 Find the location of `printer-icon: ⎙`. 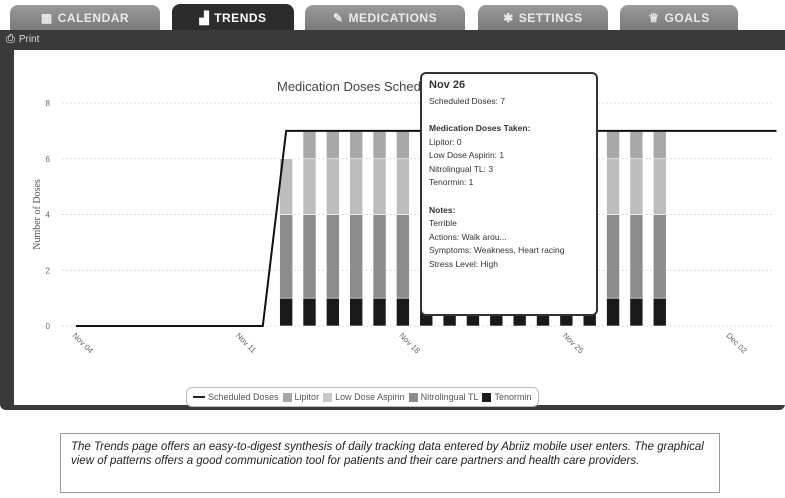

printer-icon: ⎙ is located at coordinates (10, 38).